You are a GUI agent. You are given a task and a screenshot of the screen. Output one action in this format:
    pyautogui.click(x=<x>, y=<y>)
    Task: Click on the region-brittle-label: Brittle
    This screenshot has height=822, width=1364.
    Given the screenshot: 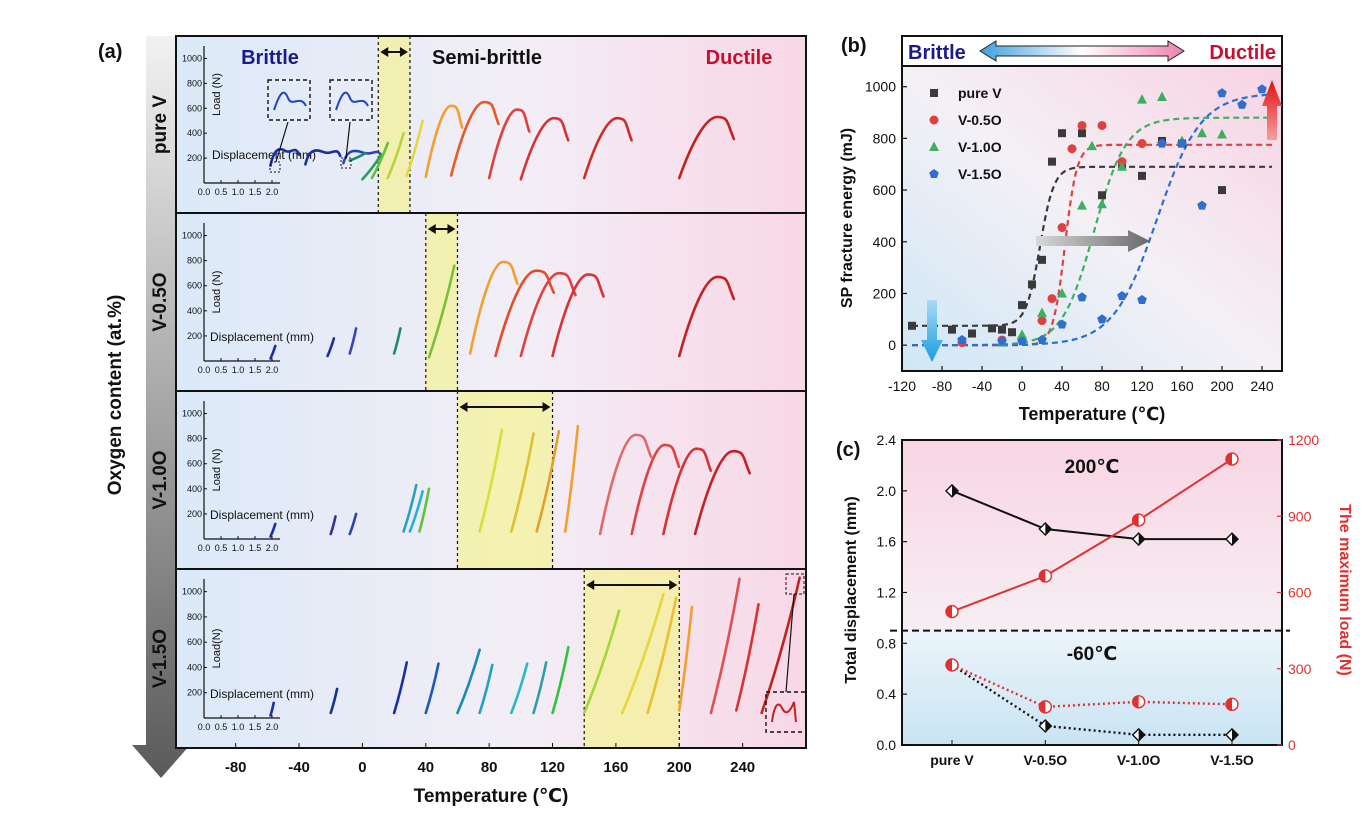 What is the action you would take?
    pyautogui.click(x=270, y=58)
    